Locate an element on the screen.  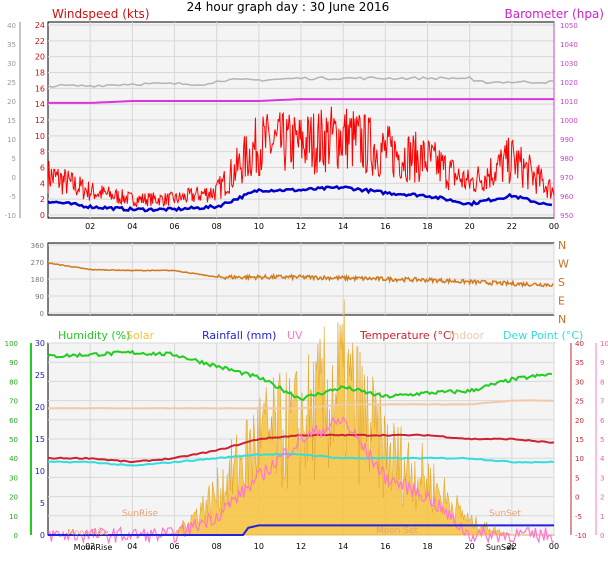
wind-tick-label: 10 is located at coordinates (40, 136).